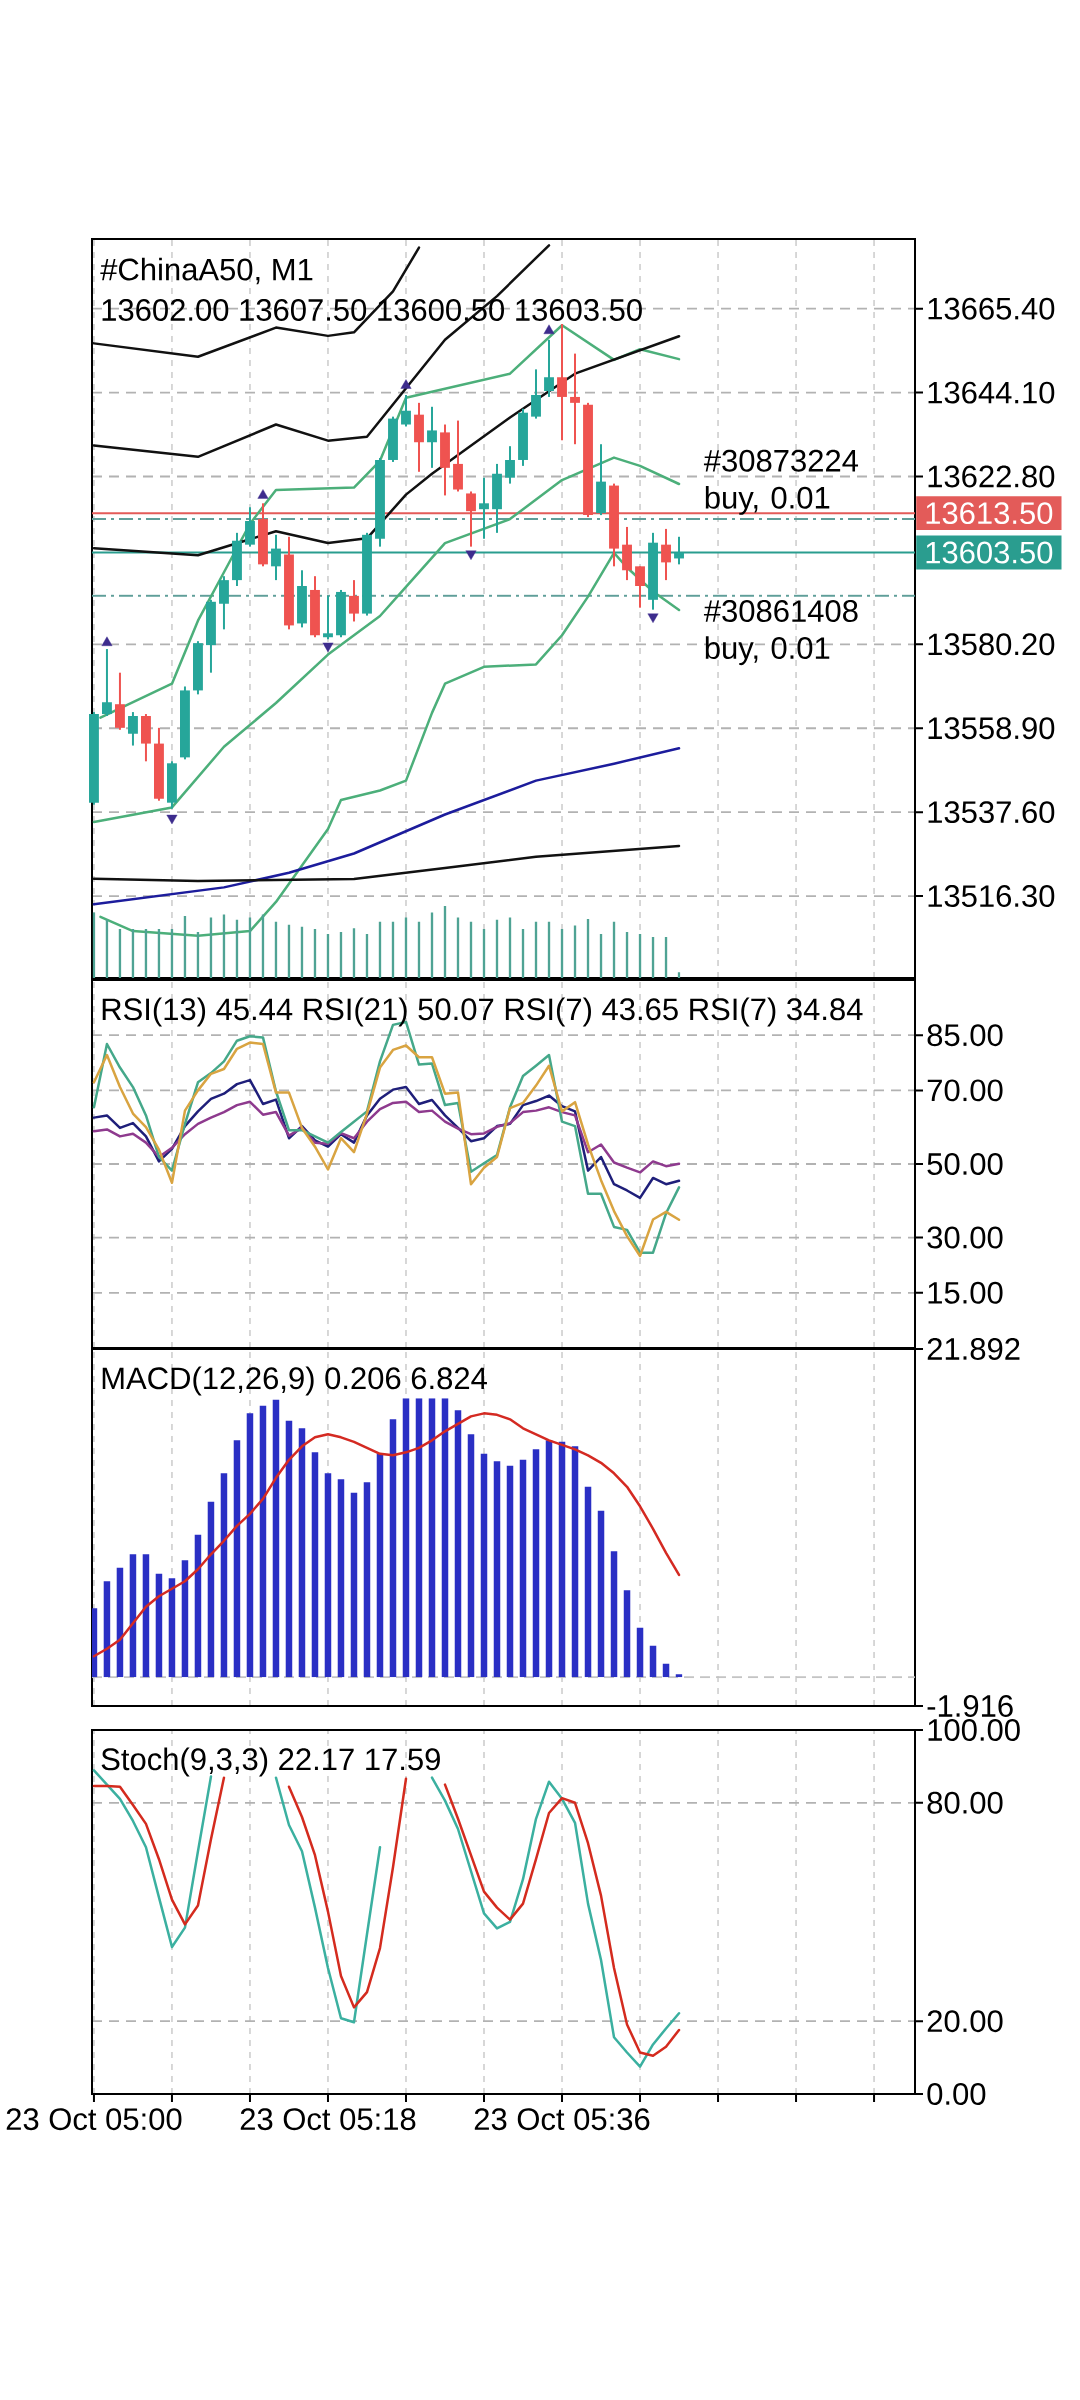 This screenshot has height=2400, width=1080. Describe the element at coordinates (989, 513) in the screenshot. I see `ref-line-label: 13613.50` at that location.